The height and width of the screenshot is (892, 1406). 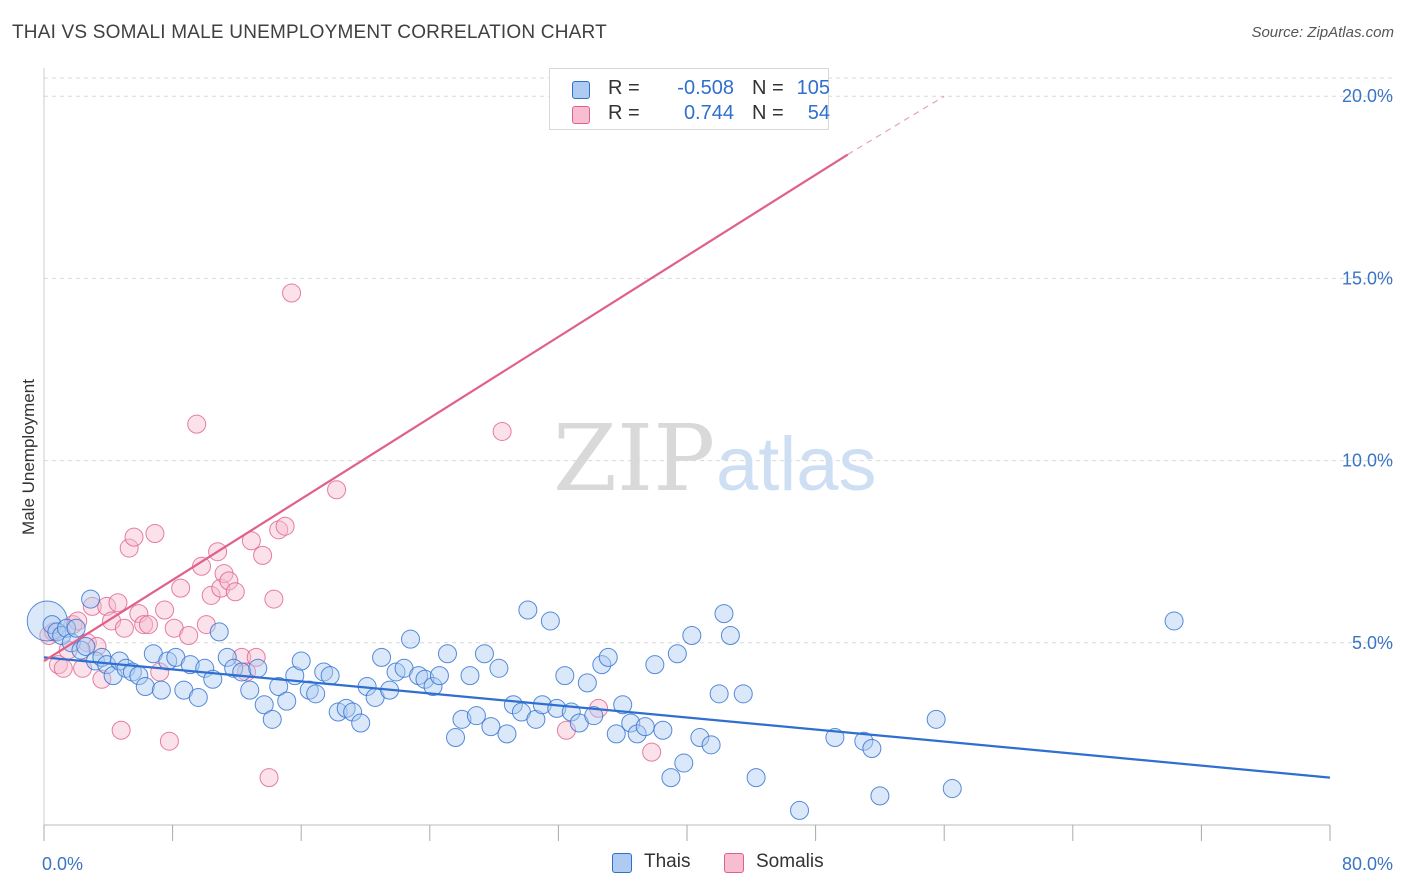 I want to click on legend-n-label: N =, so click(x=768, y=88).